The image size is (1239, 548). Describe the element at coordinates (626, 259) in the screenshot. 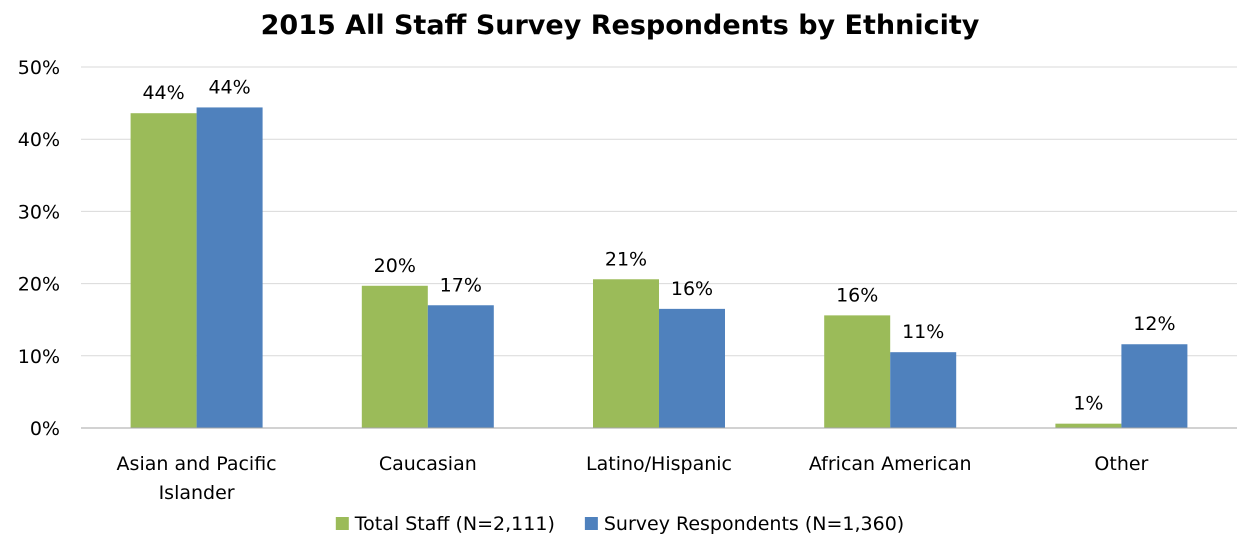

I see `data-label: 21%` at that location.